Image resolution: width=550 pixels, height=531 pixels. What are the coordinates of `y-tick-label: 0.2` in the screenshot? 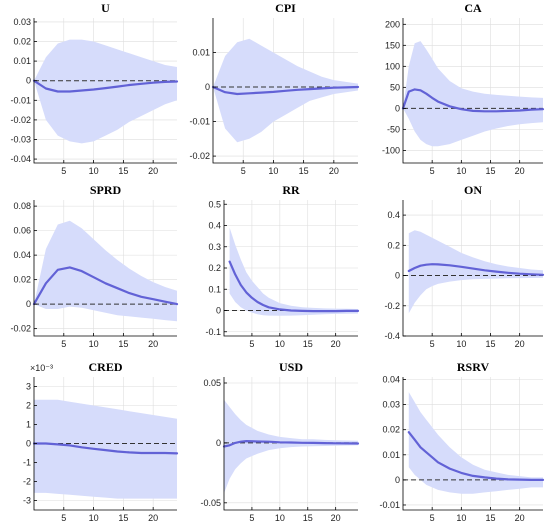 It's located at (214, 268).